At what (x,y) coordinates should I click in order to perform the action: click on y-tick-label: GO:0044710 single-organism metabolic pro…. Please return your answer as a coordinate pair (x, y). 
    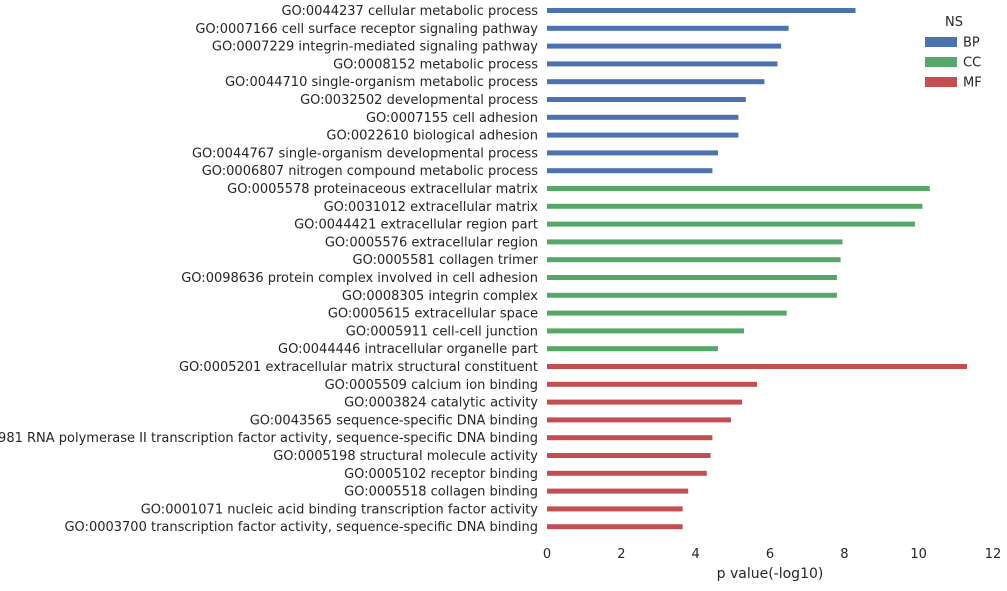
    Looking at the image, I should click on (381, 82).